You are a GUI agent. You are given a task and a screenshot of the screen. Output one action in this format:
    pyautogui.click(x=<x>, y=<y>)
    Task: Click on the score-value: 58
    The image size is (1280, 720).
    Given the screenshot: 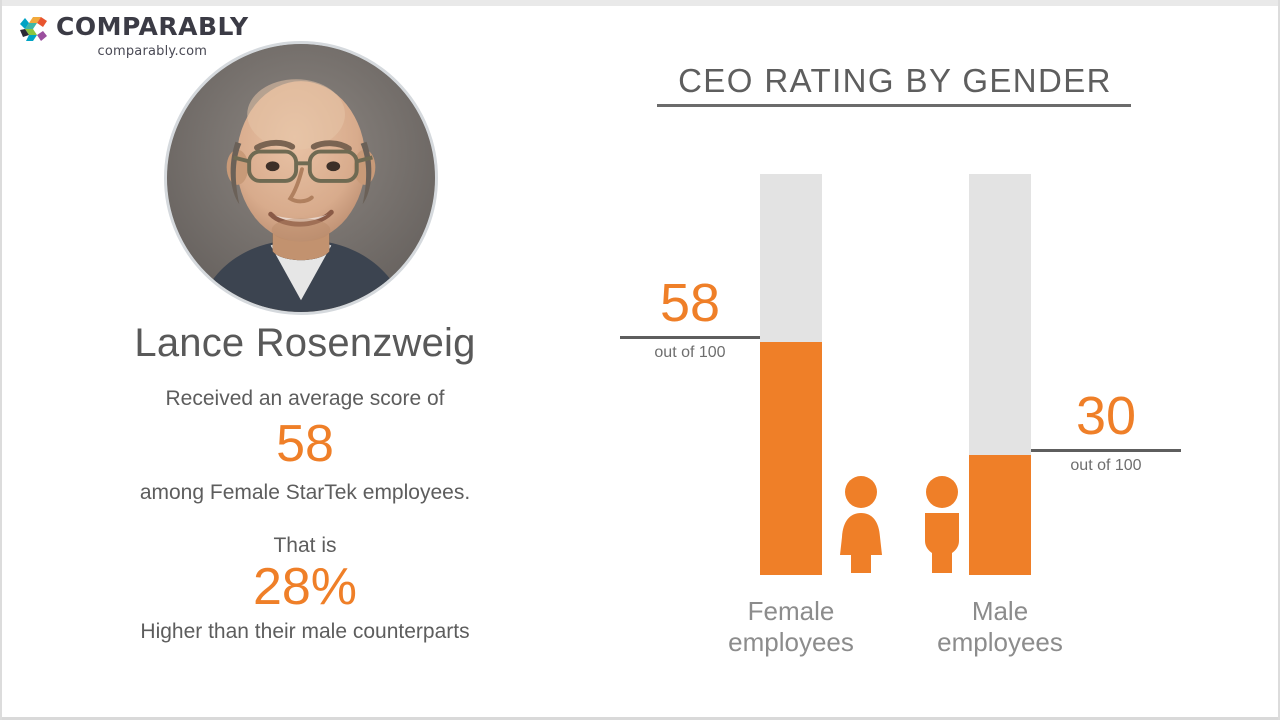 What is the action you would take?
    pyautogui.click(x=305, y=444)
    